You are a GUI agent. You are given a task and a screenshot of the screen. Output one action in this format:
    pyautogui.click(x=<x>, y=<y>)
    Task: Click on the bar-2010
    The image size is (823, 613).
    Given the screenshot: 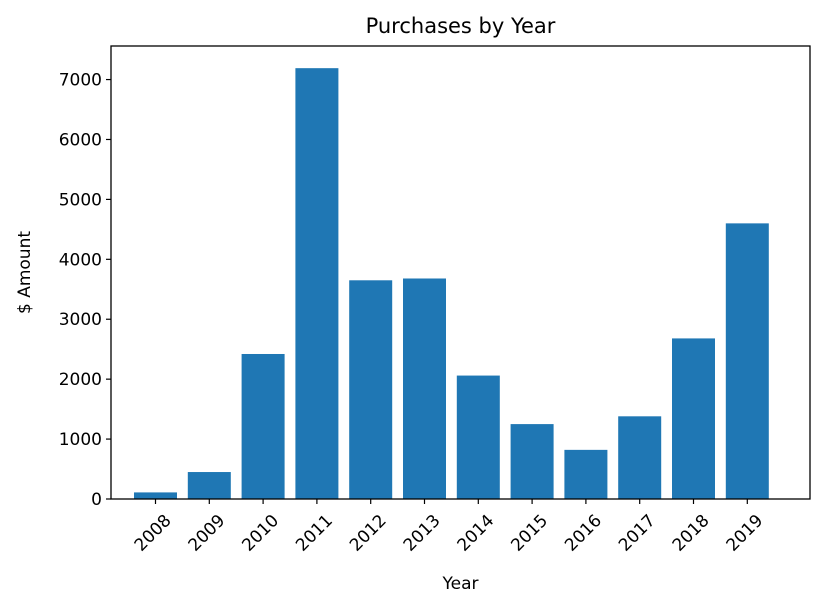 What is the action you would take?
    pyautogui.click(x=263, y=426)
    